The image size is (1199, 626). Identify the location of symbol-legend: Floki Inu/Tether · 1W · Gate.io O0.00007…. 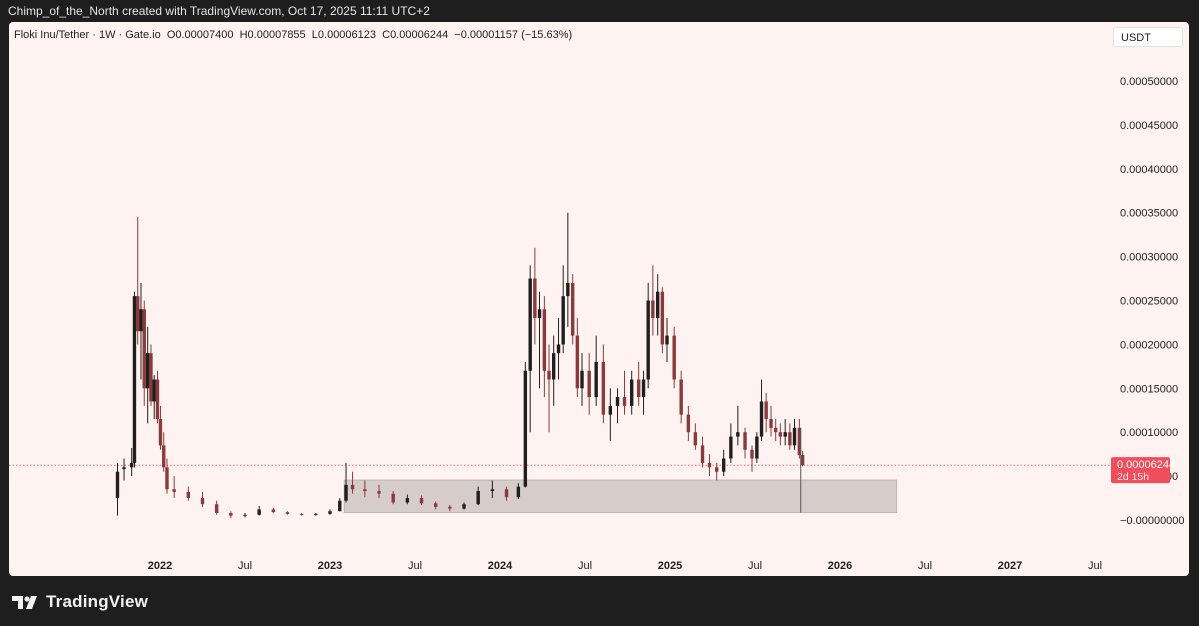
(293, 35).